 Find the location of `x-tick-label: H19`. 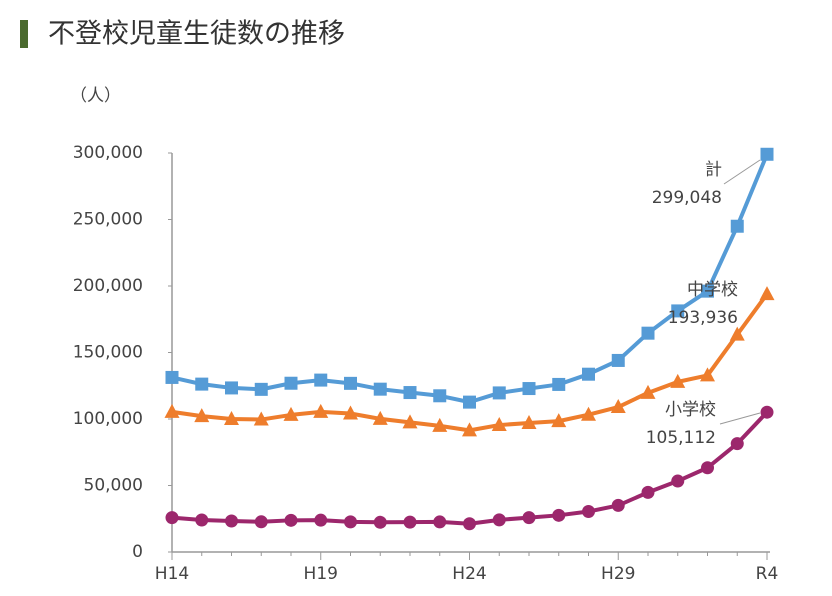

x-tick-label: H19 is located at coordinates (321, 574).